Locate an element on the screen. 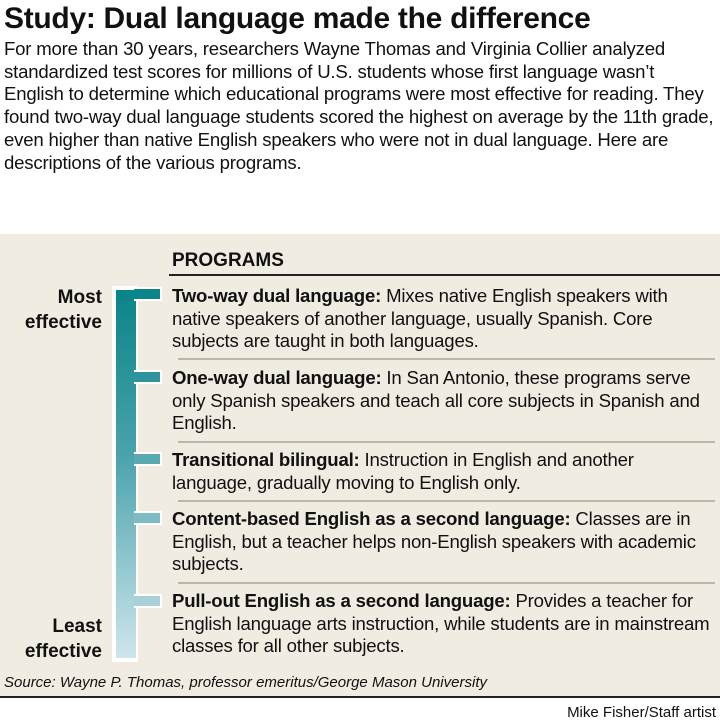  program-name: Two-way dual language: is located at coordinates (277, 295).